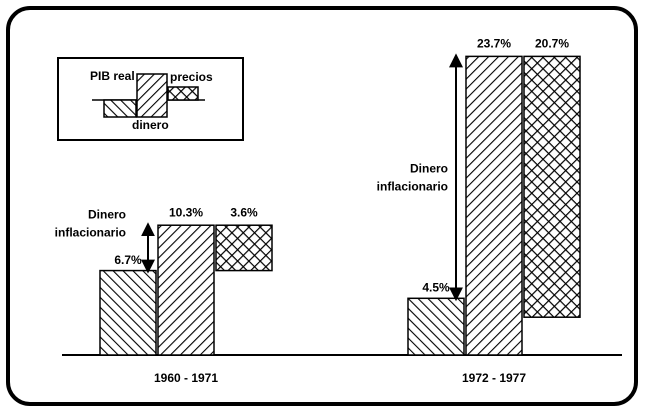  Describe the element at coordinates (191, 77) in the screenshot. I see `legend-label: precios` at that location.